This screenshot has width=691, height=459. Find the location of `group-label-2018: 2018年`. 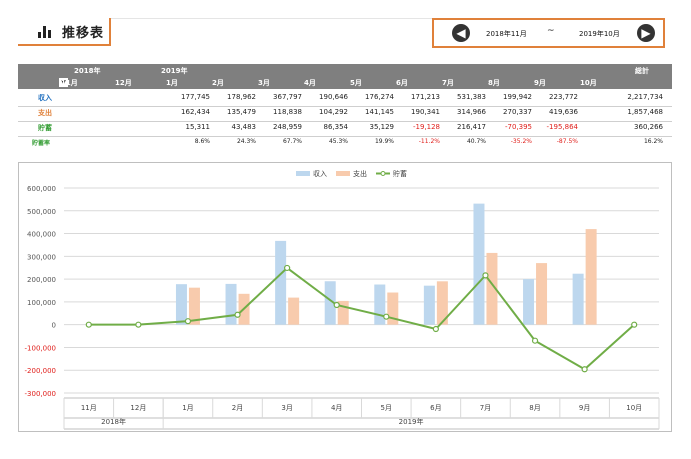

group-label-2018: 2018年 is located at coordinates (113, 421).